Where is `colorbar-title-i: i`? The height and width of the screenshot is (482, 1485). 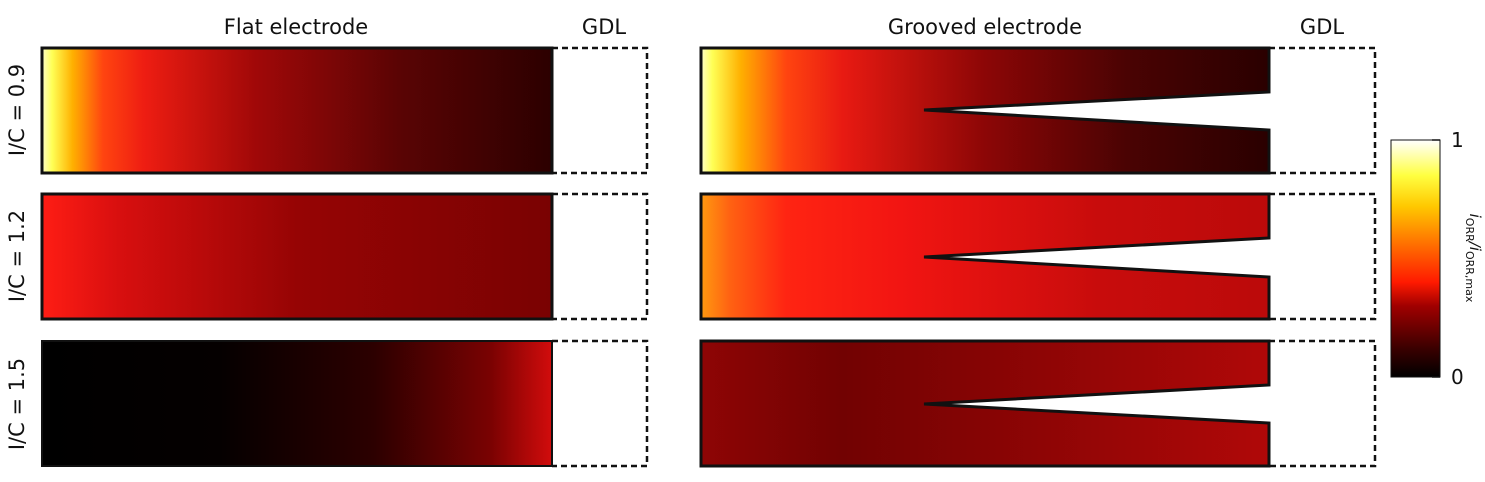
colorbar-title-i: i is located at coordinates (1475, 216).